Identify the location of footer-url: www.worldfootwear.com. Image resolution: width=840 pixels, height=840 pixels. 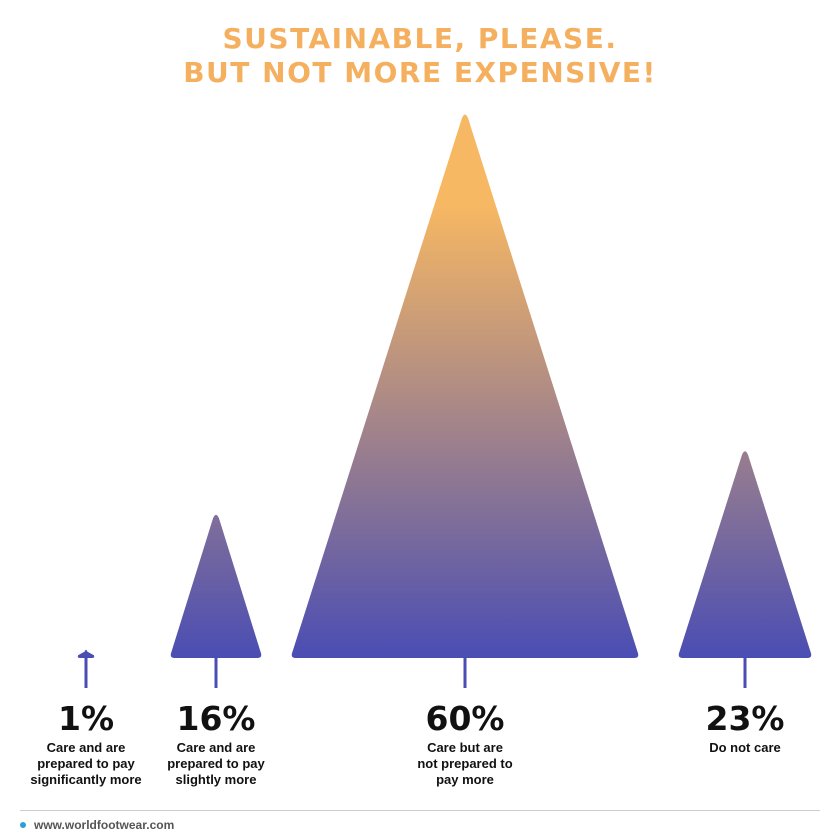
(104, 825).